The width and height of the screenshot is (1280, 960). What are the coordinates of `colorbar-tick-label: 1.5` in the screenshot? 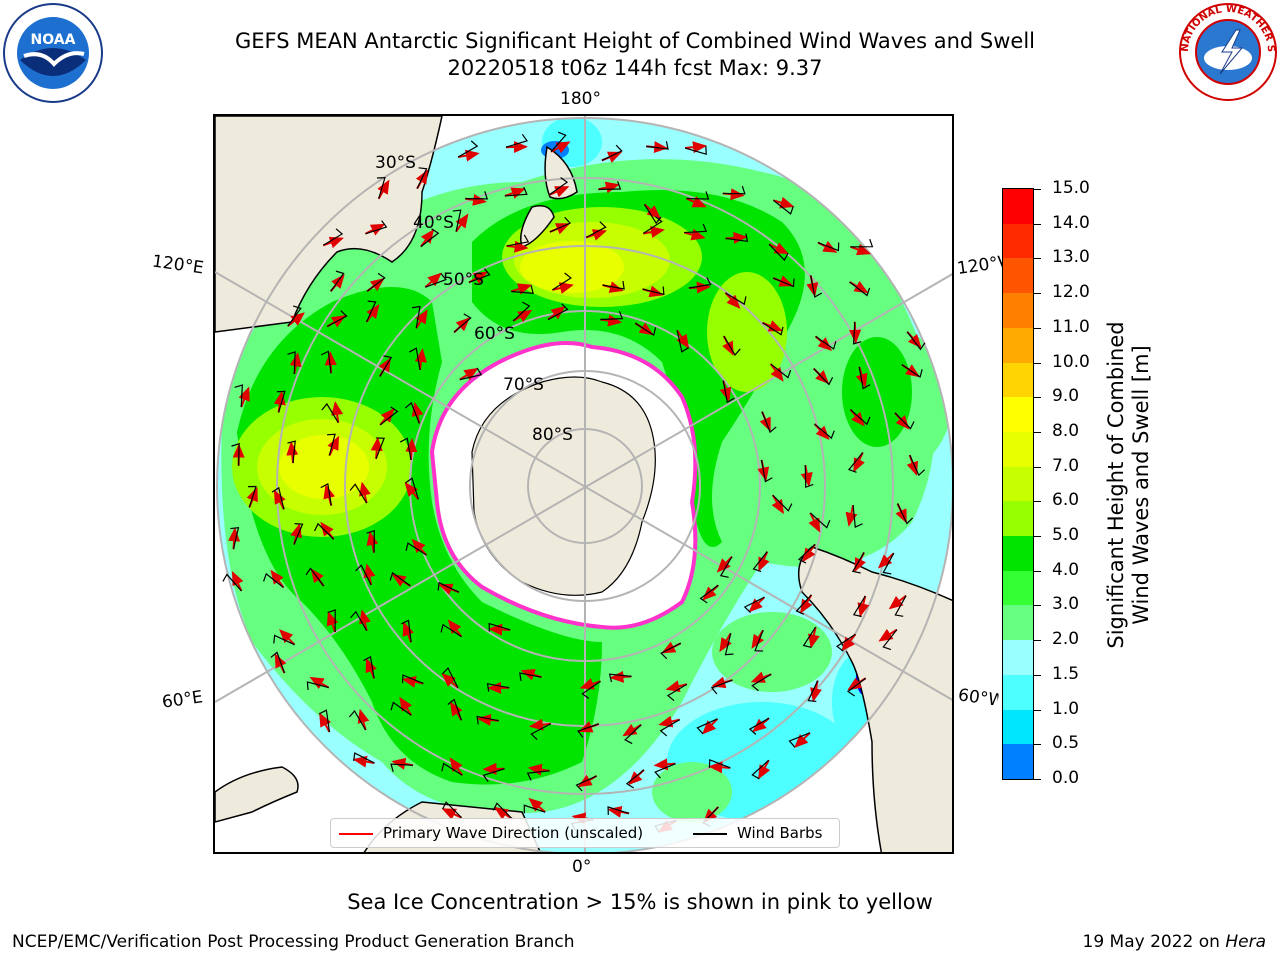 It's located at (1066, 673).